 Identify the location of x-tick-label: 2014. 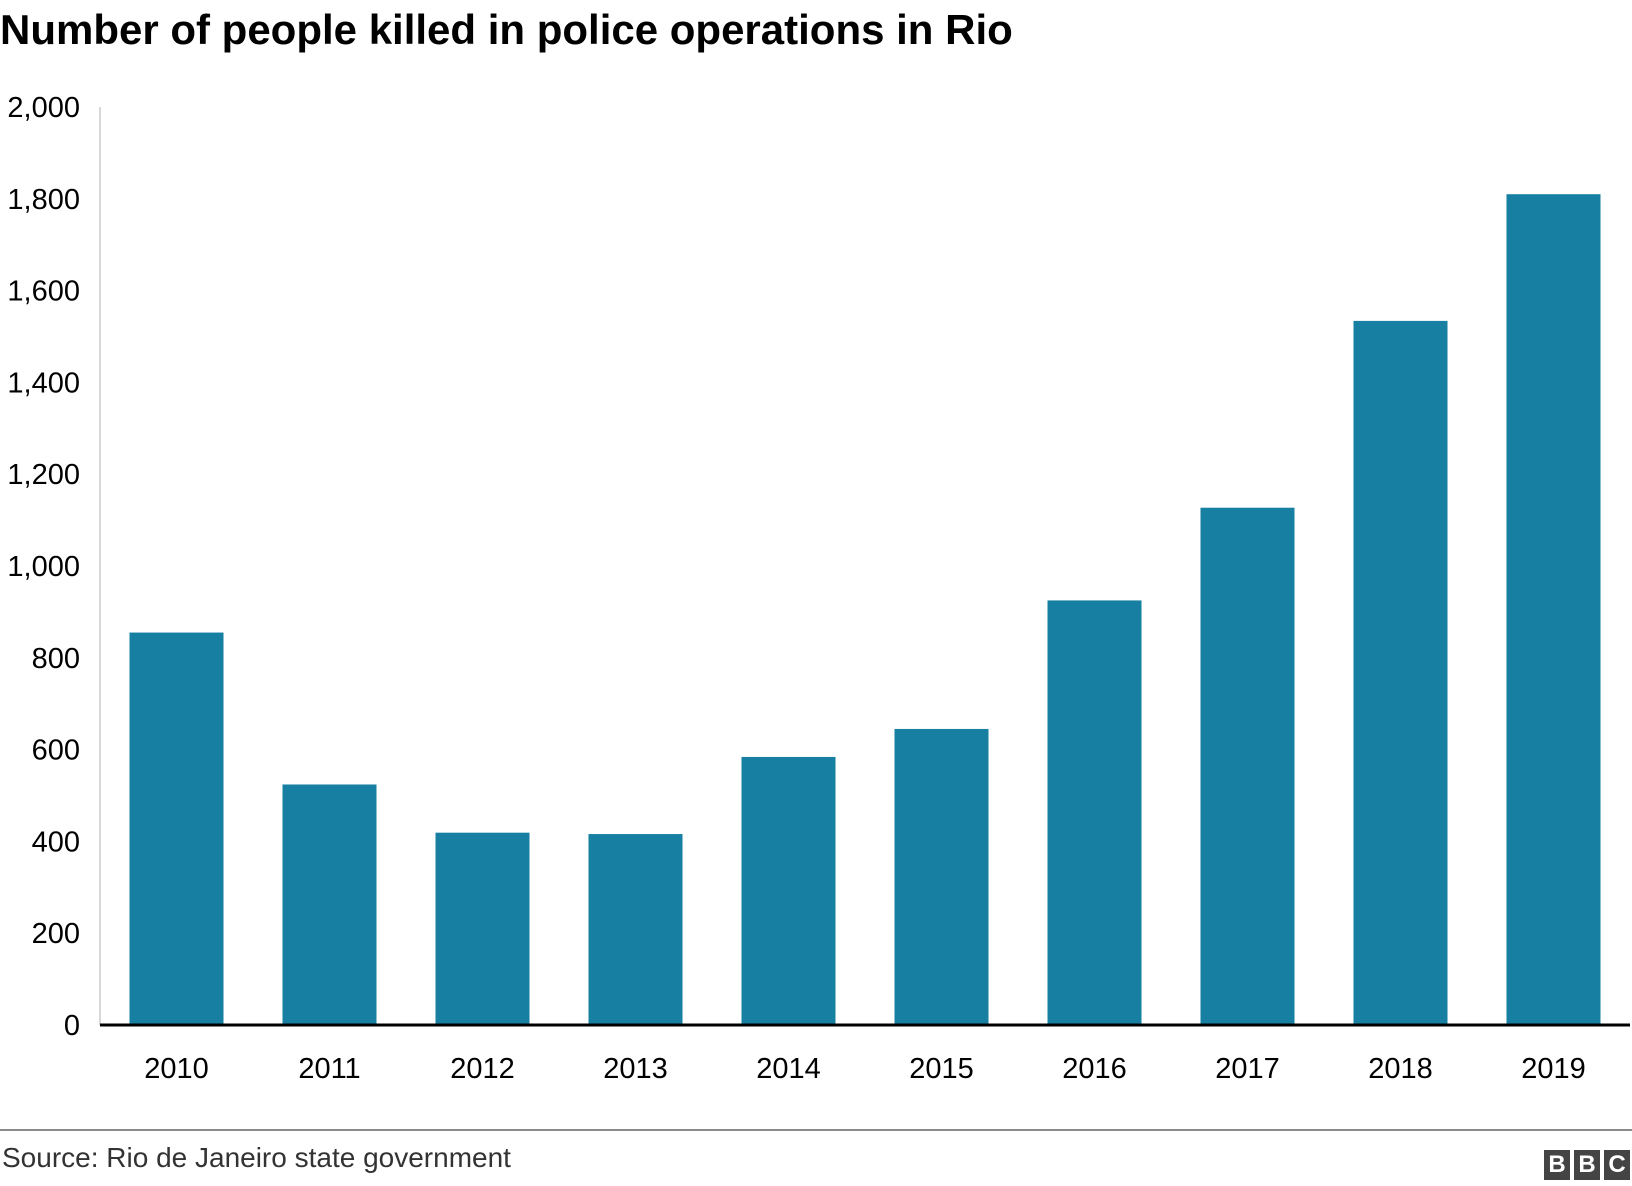
(788, 1069).